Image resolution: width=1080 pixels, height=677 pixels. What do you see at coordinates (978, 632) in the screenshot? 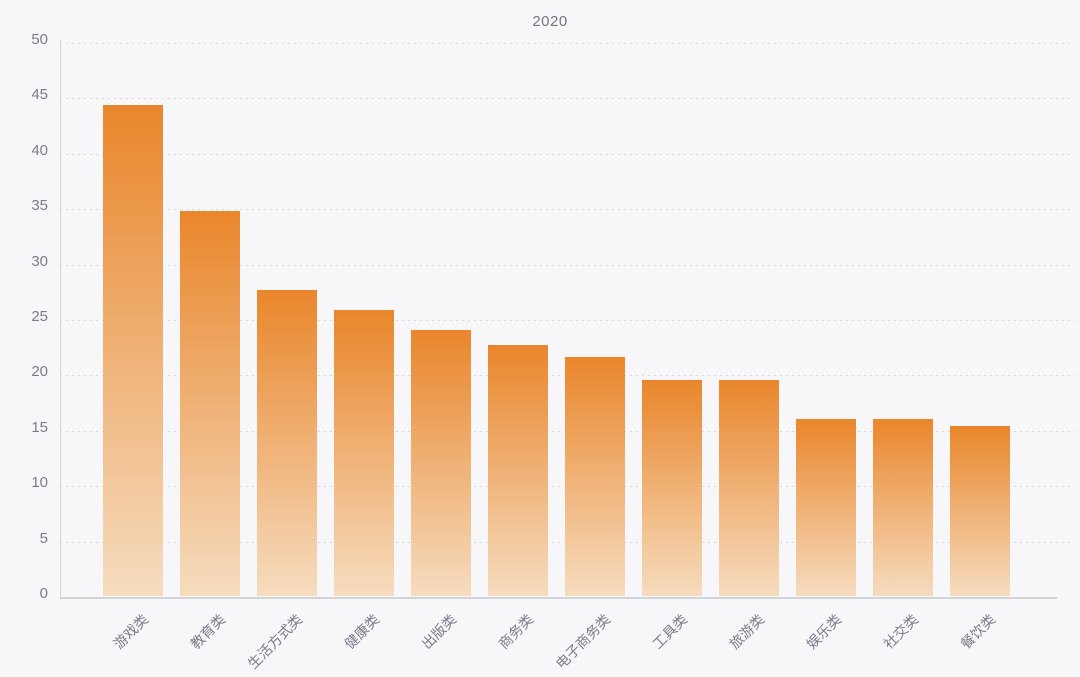
I see `x-axis-category-label: 餐饮类` at bounding box center [978, 632].